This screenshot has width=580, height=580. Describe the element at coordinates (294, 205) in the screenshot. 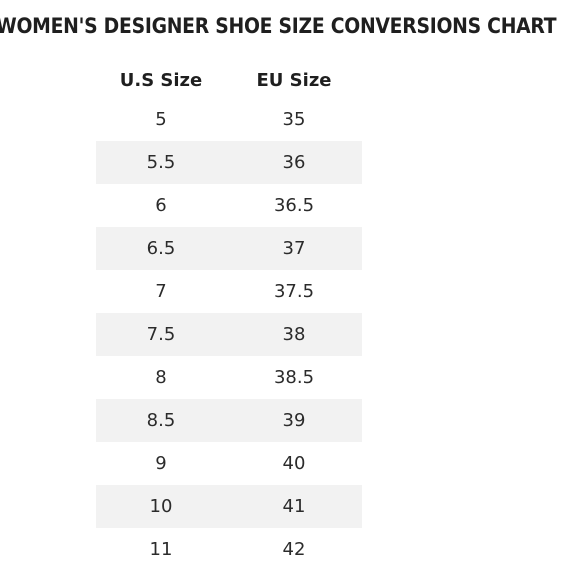

I see `eu-size-cell: 36.5` at that location.